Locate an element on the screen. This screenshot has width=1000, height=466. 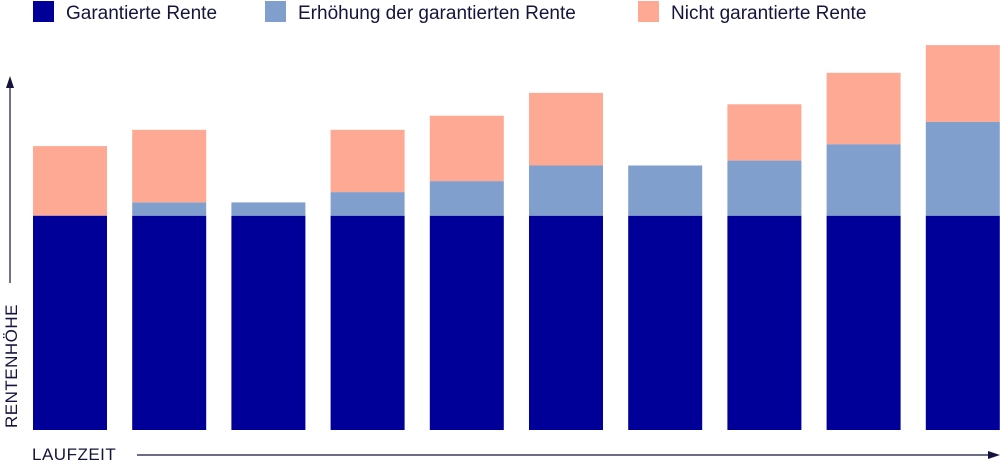
bar-2-erhoehung is located at coordinates (169, 209).